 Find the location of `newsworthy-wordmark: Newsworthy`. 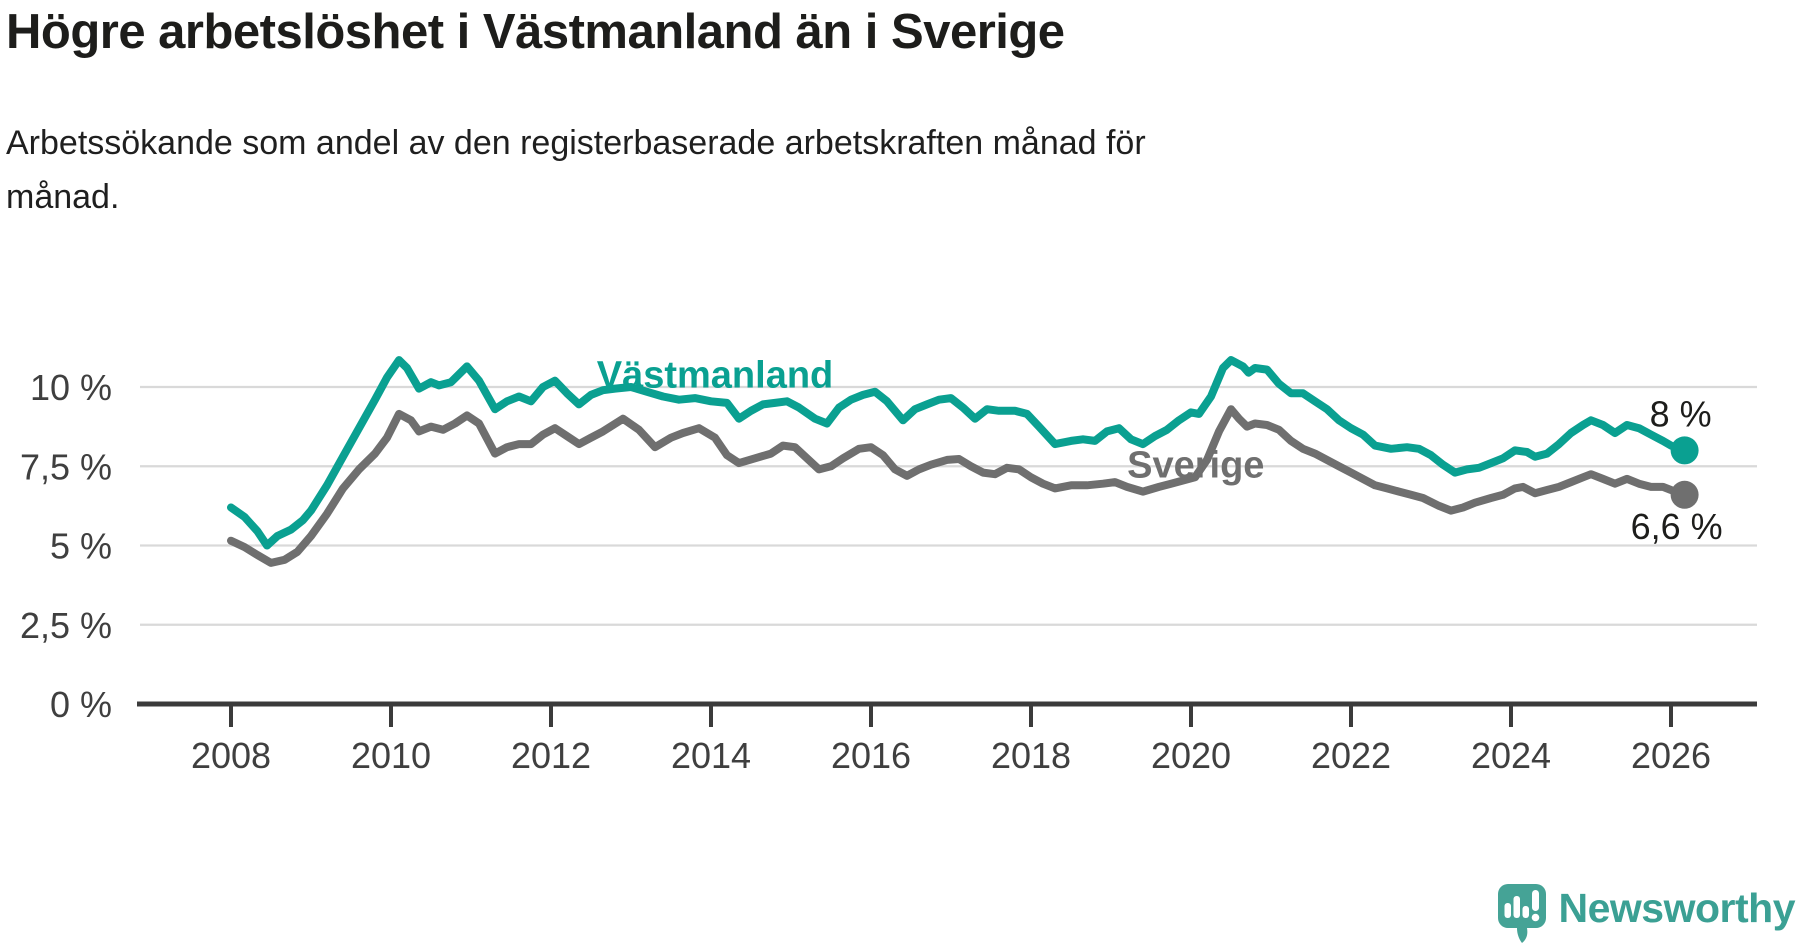

newsworthy-wordmark: Newsworthy is located at coordinates (1677, 907).